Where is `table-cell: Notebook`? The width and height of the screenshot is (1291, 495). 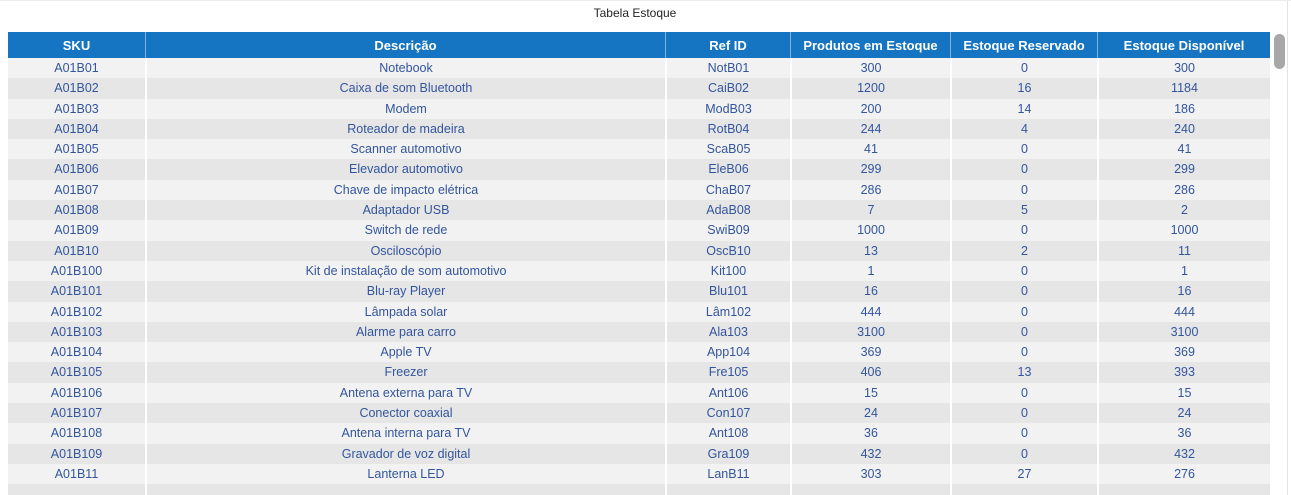
table-cell: Notebook is located at coordinates (405, 68).